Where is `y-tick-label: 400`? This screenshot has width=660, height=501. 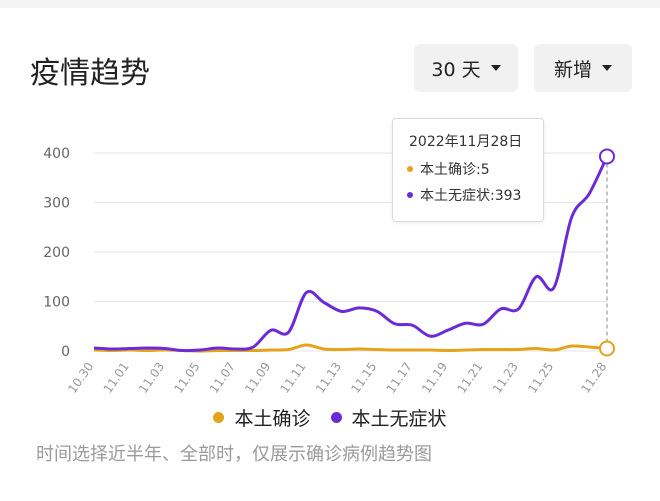
y-tick-label: 400 is located at coordinates (56, 154).